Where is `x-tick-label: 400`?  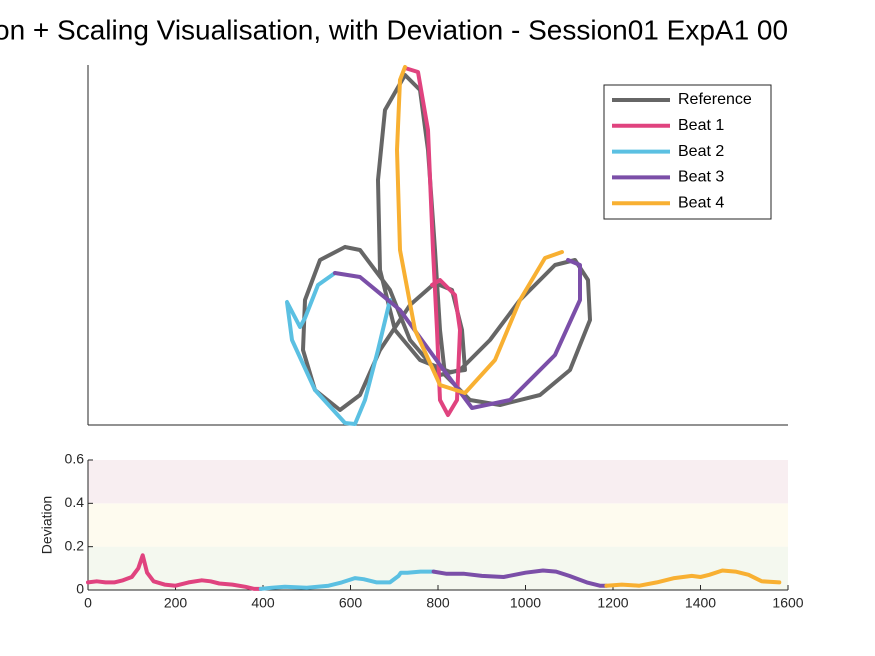 x-tick-label: 400 is located at coordinates (263, 603).